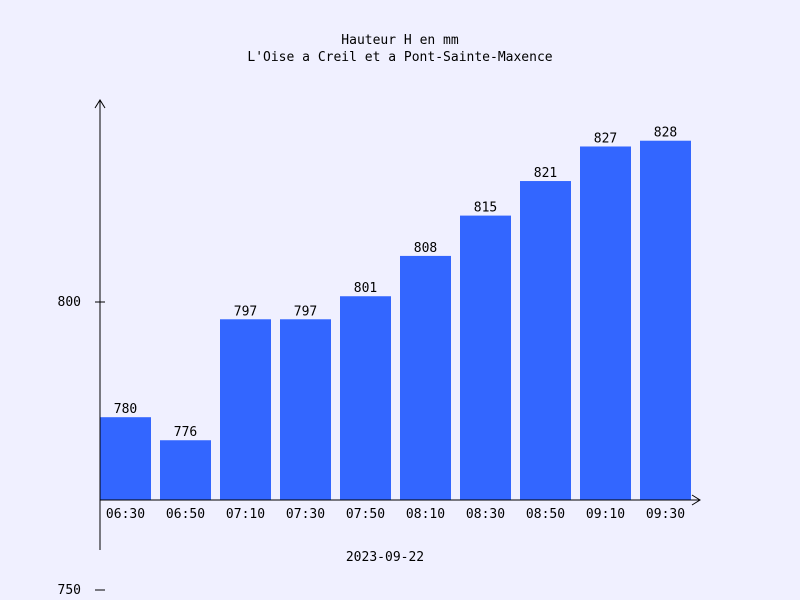 Image resolution: width=800 pixels, height=600 pixels. I want to click on data-label: 827, so click(605, 138).